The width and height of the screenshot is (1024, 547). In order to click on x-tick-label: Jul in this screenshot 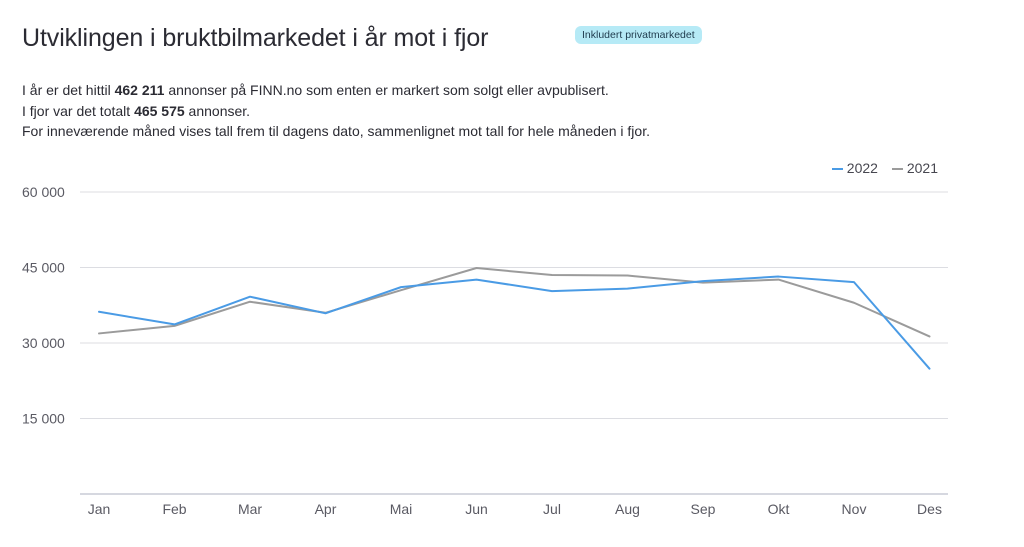, I will do `click(552, 509)`.